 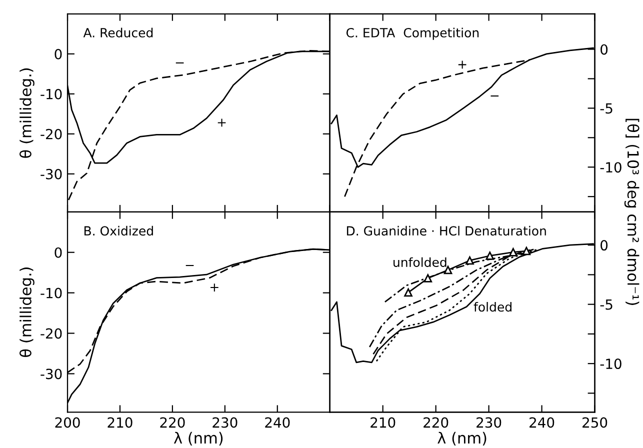 I want to click on text: D. Guanidine · HCl Denaturation, so click(x=446, y=231).